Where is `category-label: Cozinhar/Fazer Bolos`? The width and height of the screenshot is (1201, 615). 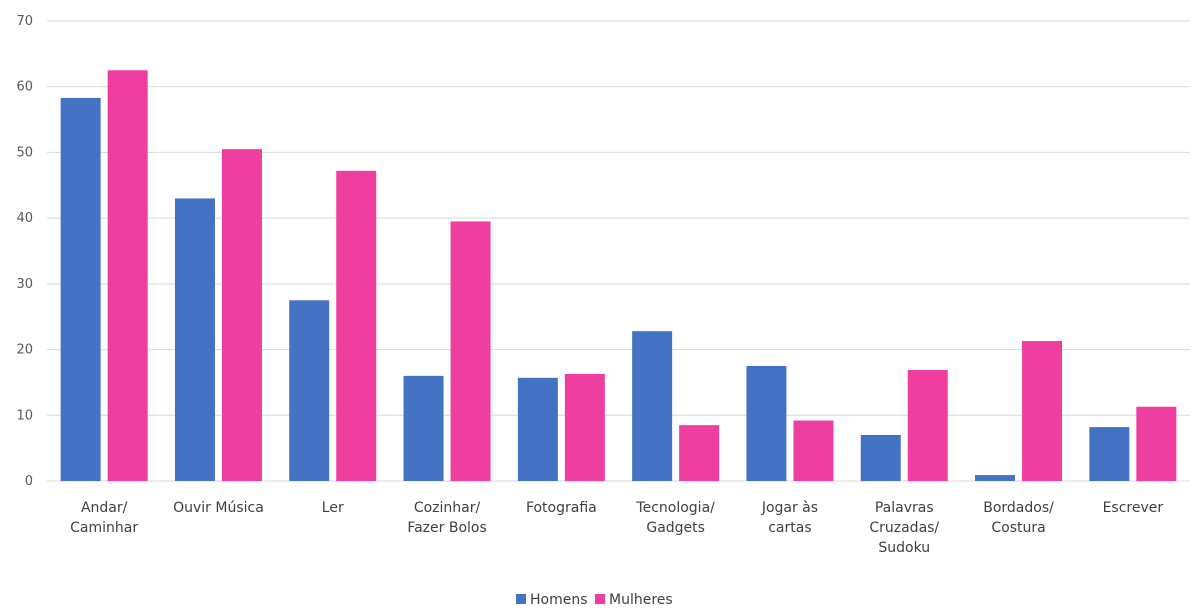
category-label: Cozinhar/Fazer Bolos is located at coordinates (446, 518).